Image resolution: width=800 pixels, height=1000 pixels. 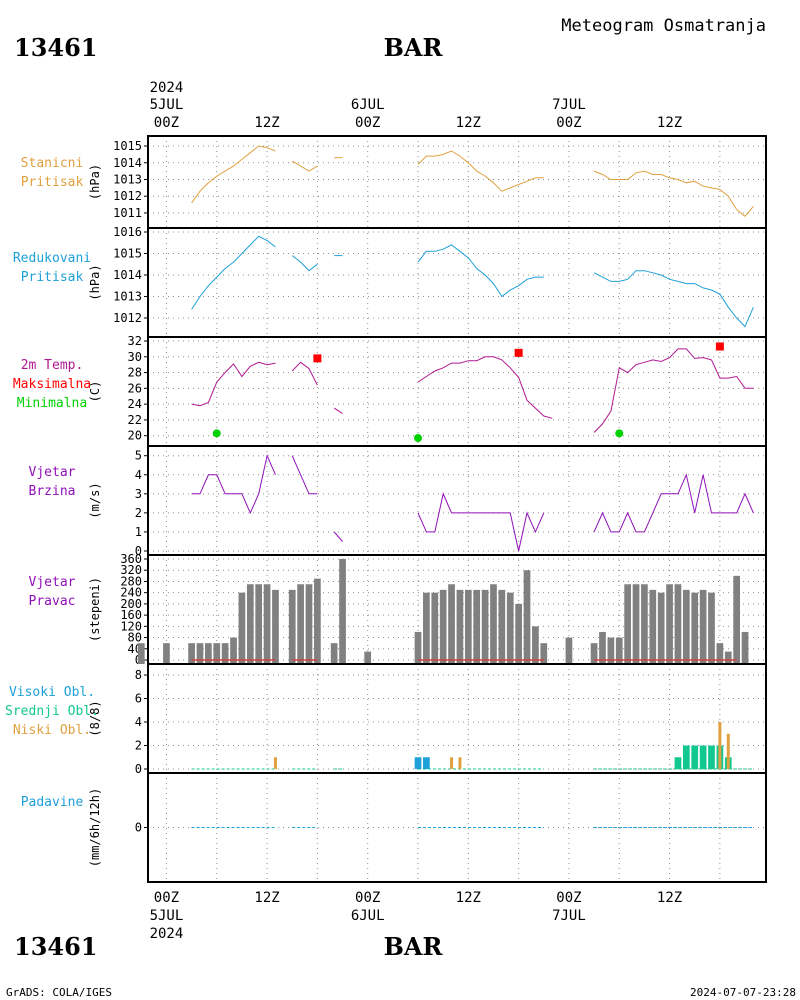 What do you see at coordinates (52, 403) in the screenshot?
I see `panel-label: Minimalna` at bounding box center [52, 403].